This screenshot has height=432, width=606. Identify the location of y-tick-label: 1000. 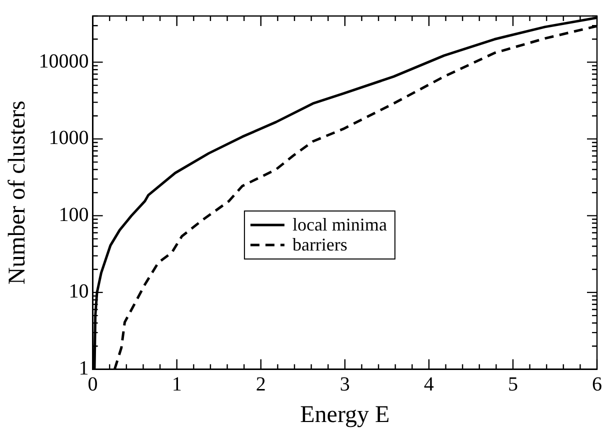
(68, 138).